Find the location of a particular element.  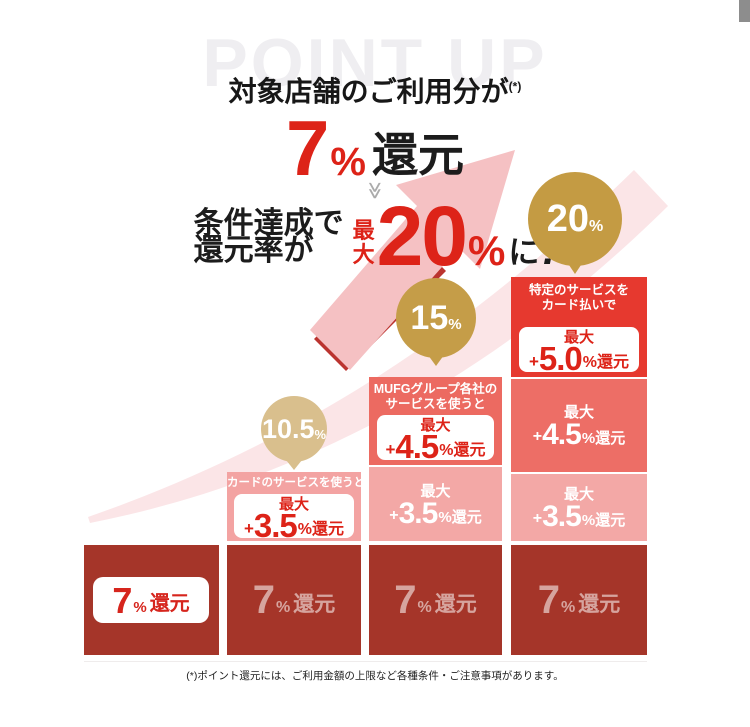

rate-badge-10-5-percent: 10.5 % is located at coordinates (294, 433).